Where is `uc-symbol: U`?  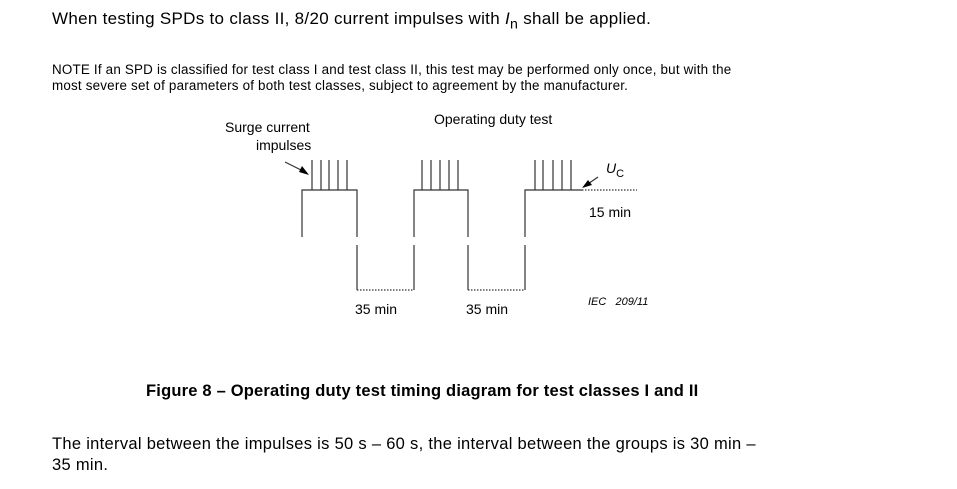
uc-symbol: U is located at coordinates (611, 168).